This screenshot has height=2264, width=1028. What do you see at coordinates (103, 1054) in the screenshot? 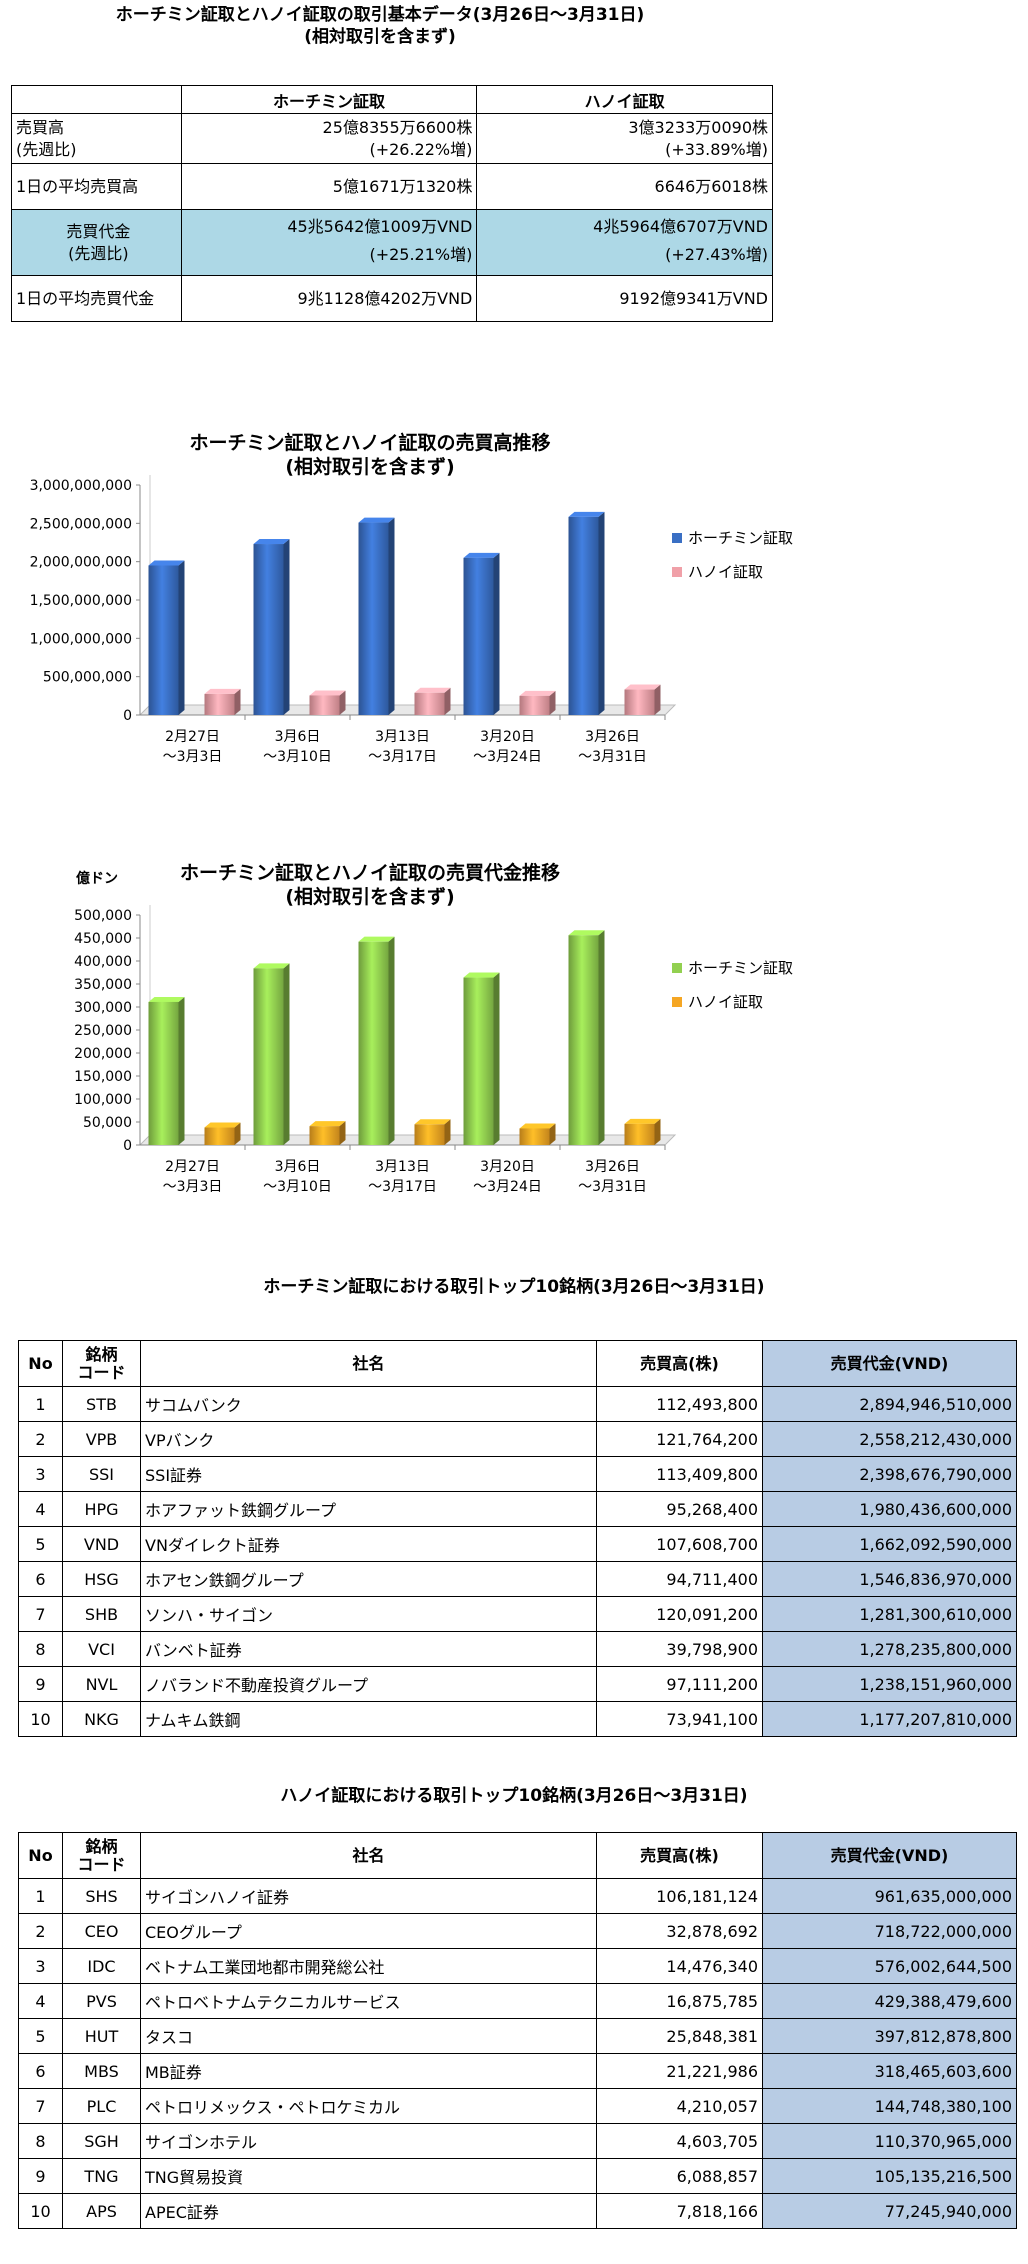
I see `y-tick-label: 200,000` at bounding box center [103, 1054].